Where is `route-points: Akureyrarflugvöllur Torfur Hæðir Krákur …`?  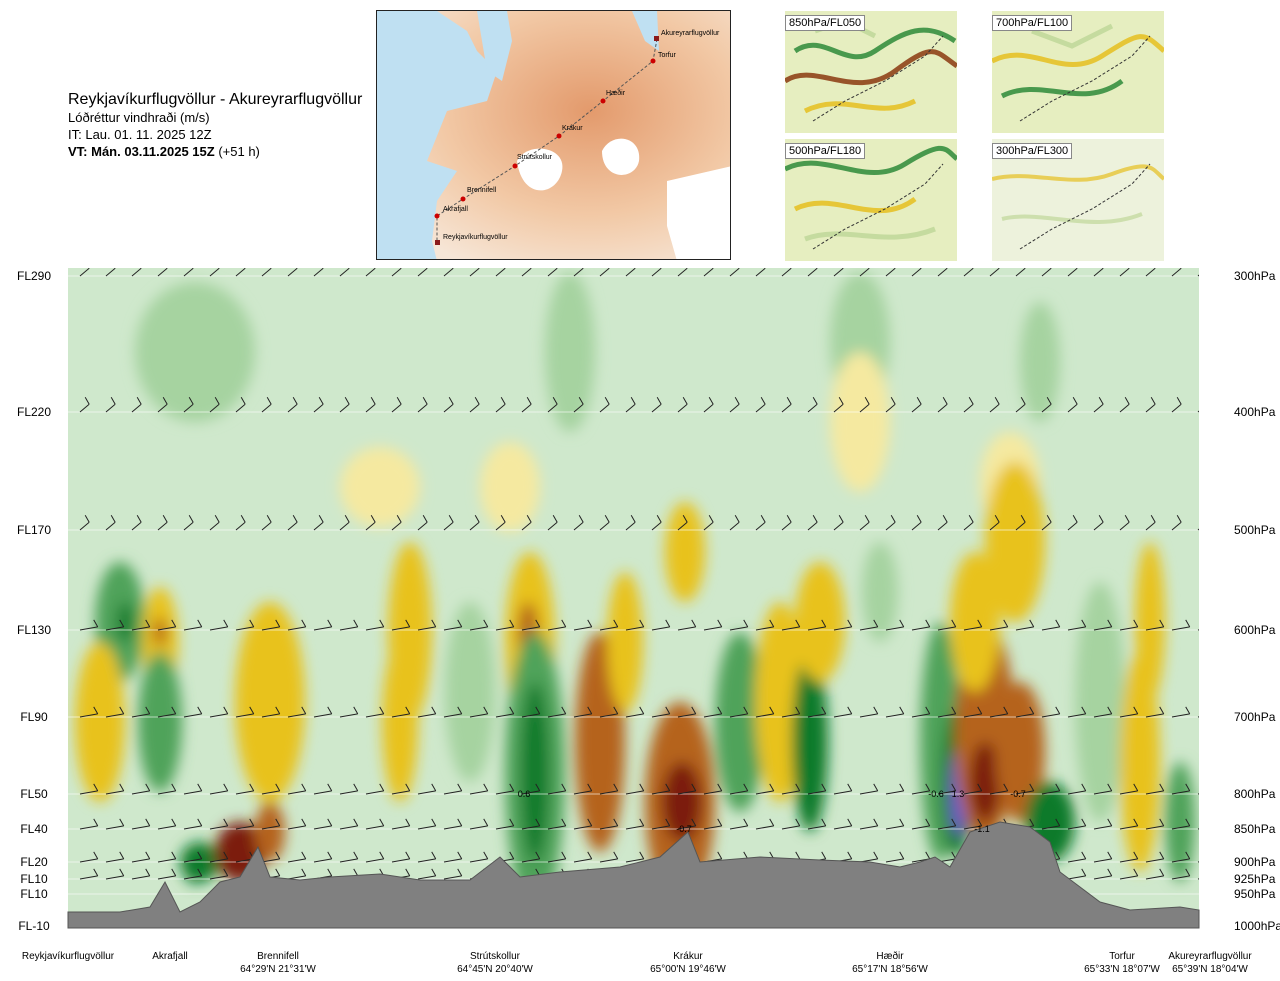 route-points: Akureyrarflugvöllur Torfur Hæðir Krákur … is located at coordinates (577, 137).